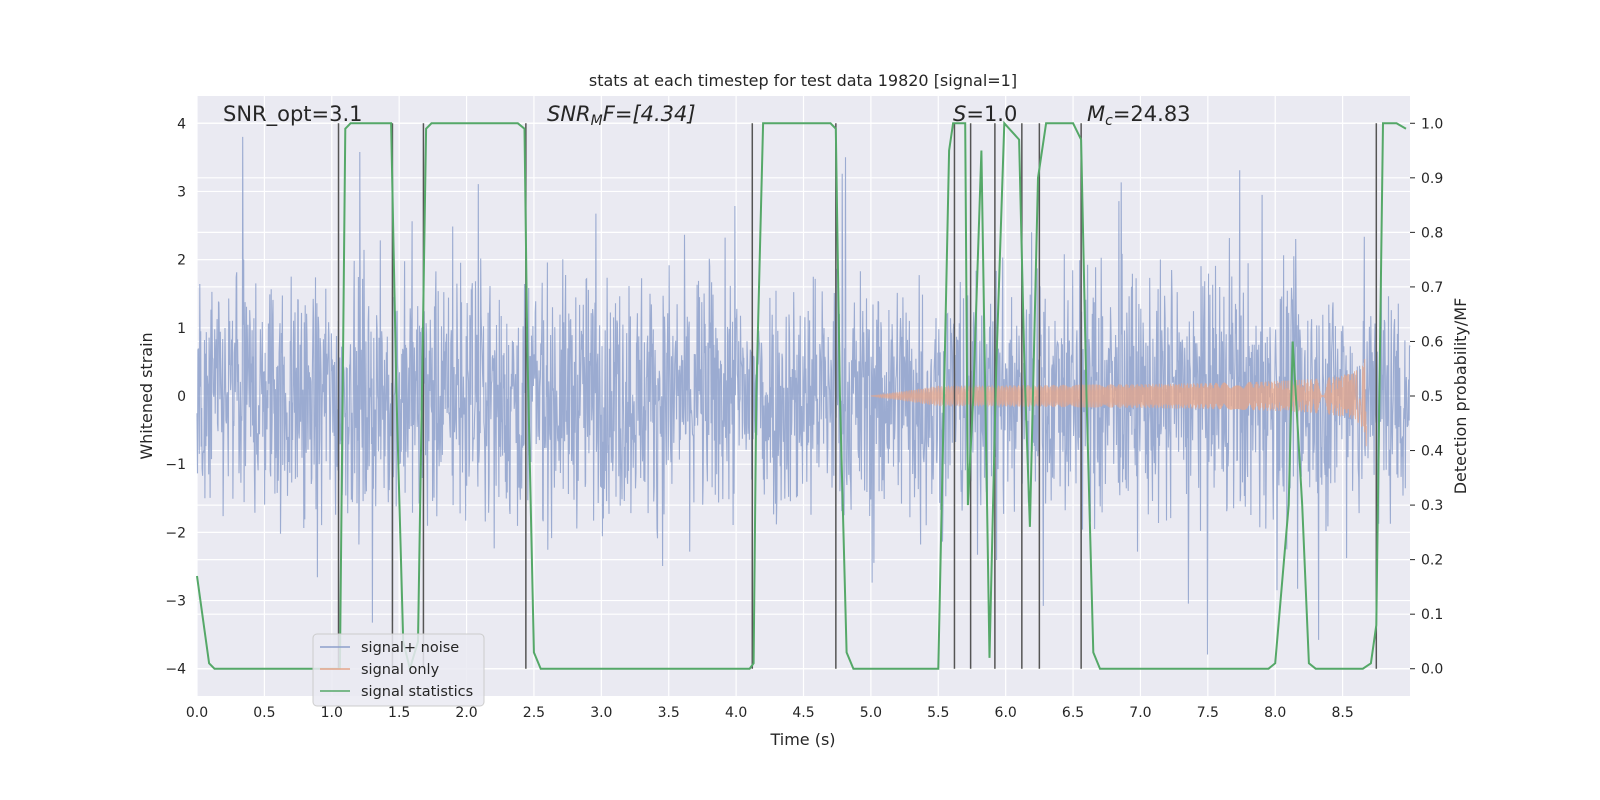 The image size is (1600, 800). Describe the element at coordinates (1096, 114) in the screenshot. I see `annotation-mc-main: M` at that location.